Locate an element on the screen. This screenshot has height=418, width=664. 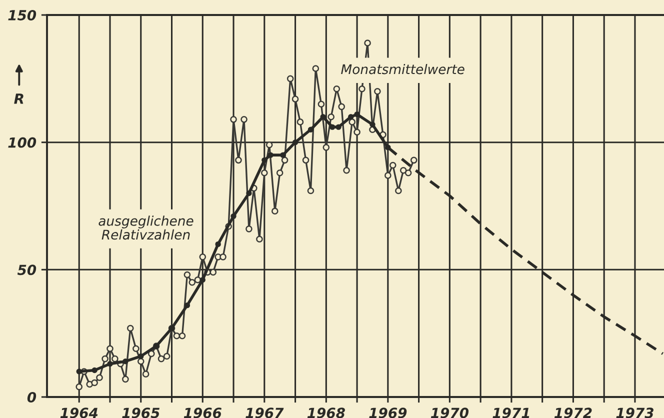
x-tick-label: 1967 is located at coordinates (265, 413).